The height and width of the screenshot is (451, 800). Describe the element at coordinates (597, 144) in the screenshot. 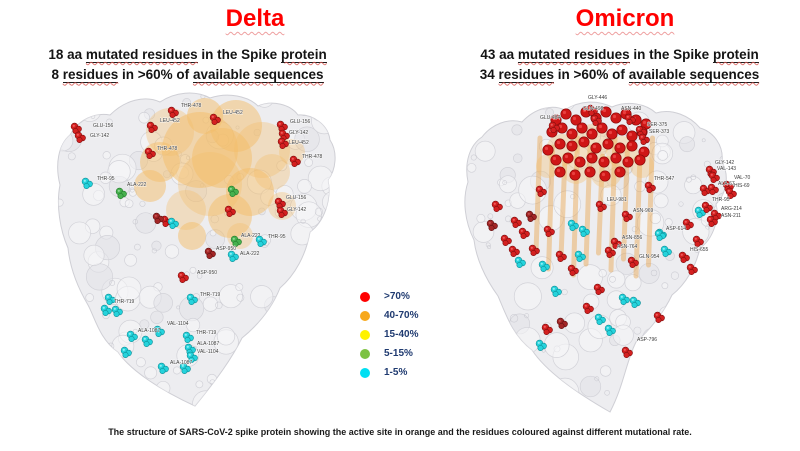

I see `crown-mutation-cluster` at that location.